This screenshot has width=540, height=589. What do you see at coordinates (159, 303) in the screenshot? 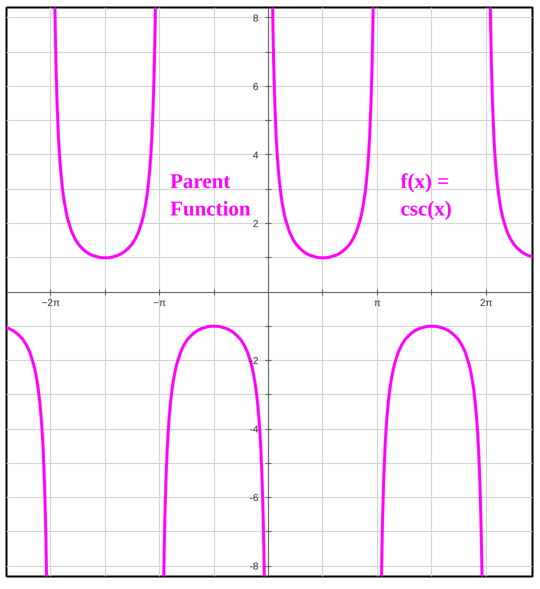
I see `x-tick-label: −π` at bounding box center [159, 303].